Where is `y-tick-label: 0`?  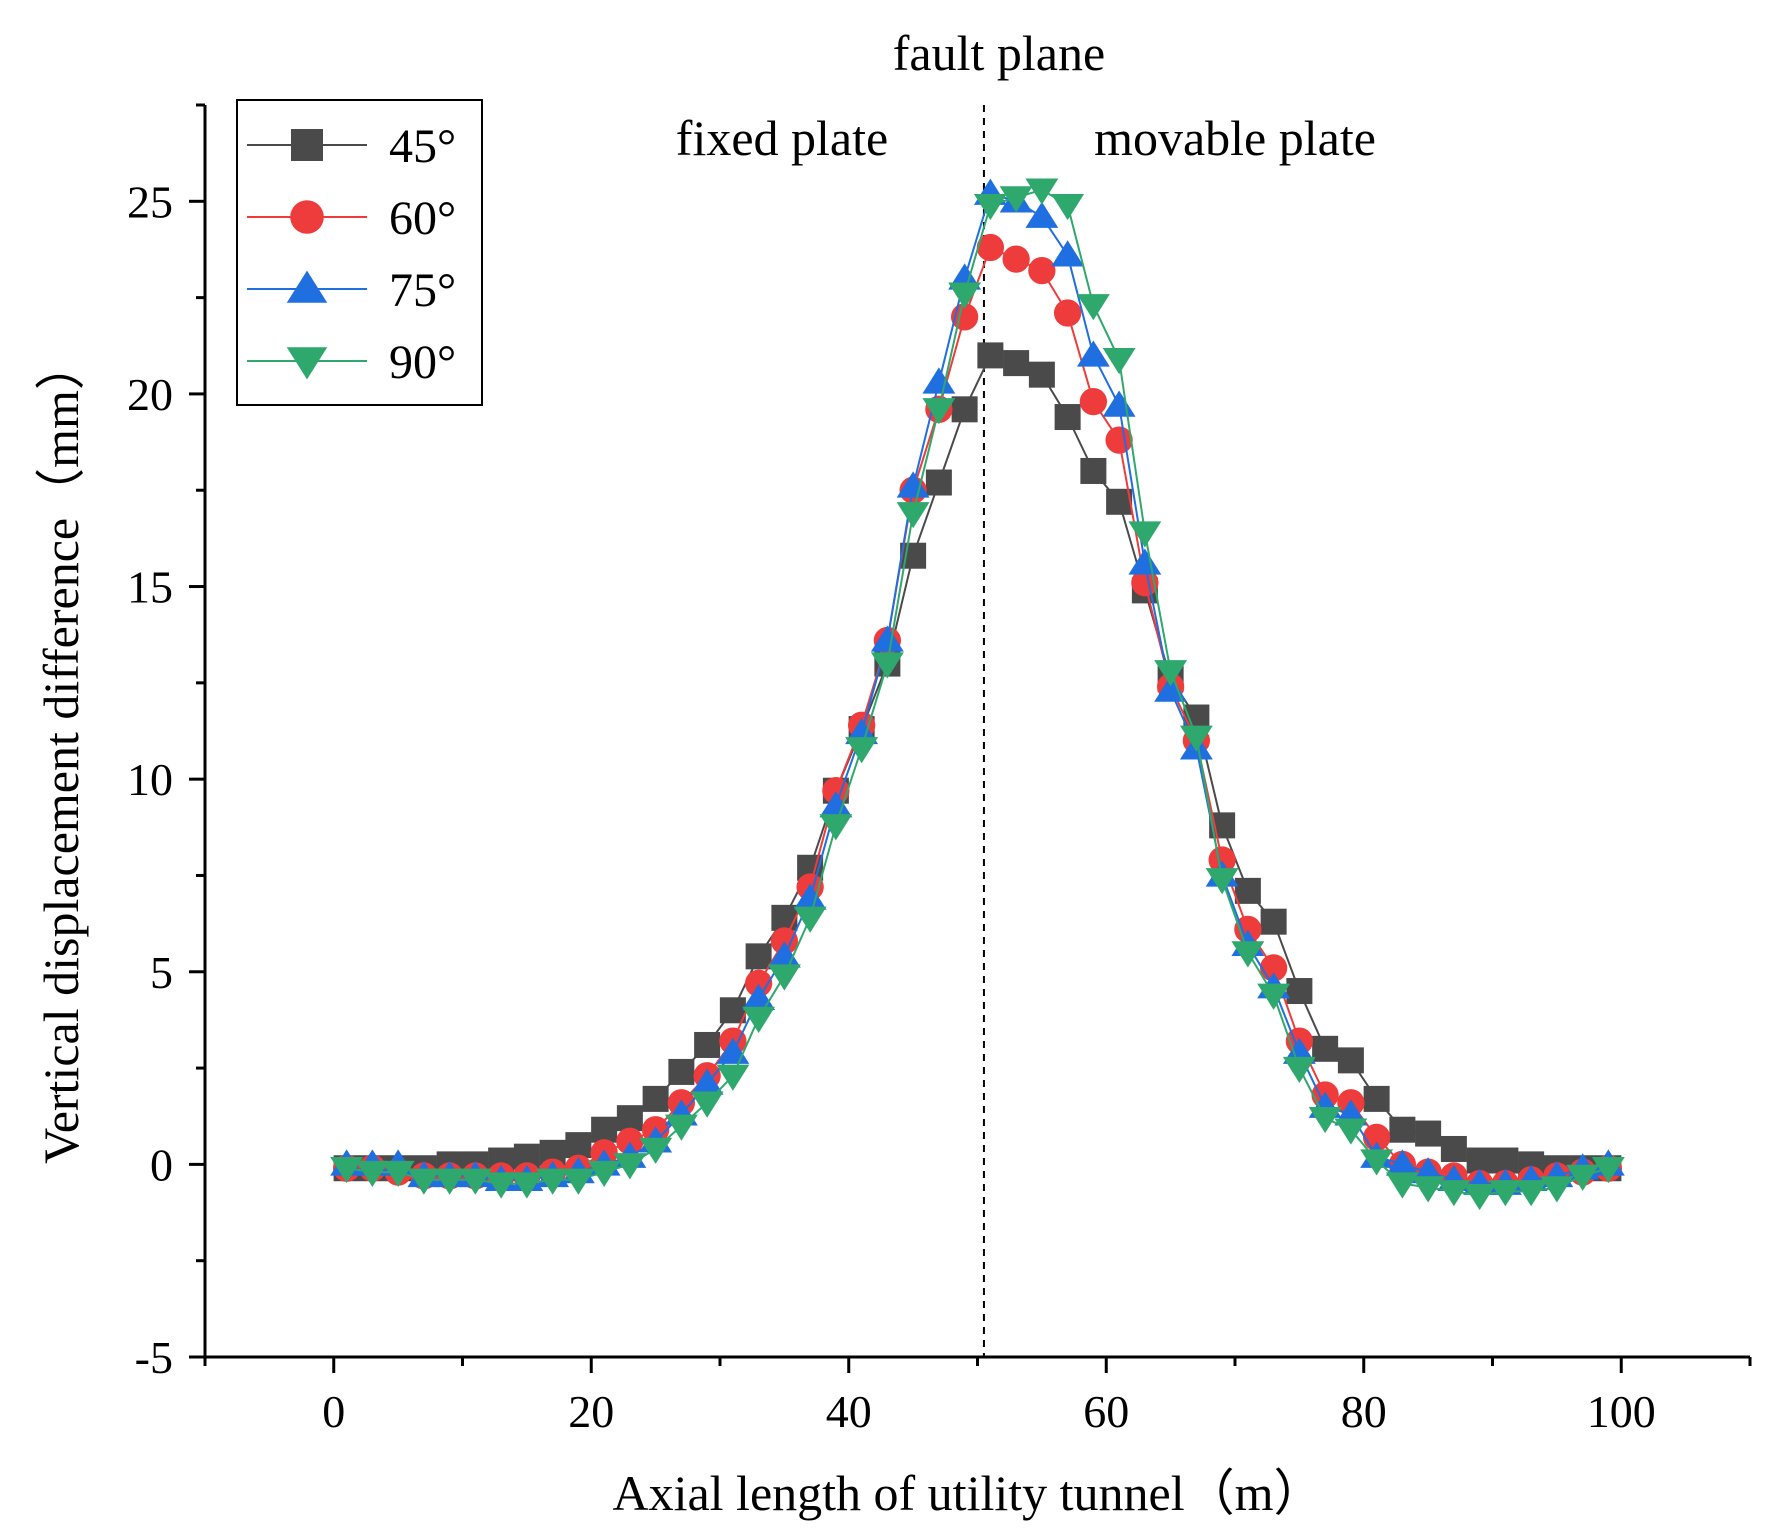 y-tick-label: 0 is located at coordinates (161, 1164).